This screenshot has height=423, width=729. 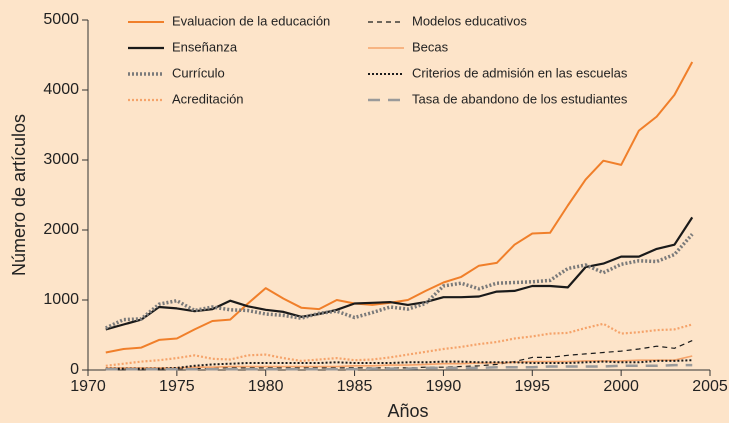 What do you see at coordinates (205, 46) in the screenshot?
I see `legend-label: Enseñanza` at bounding box center [205, 46].